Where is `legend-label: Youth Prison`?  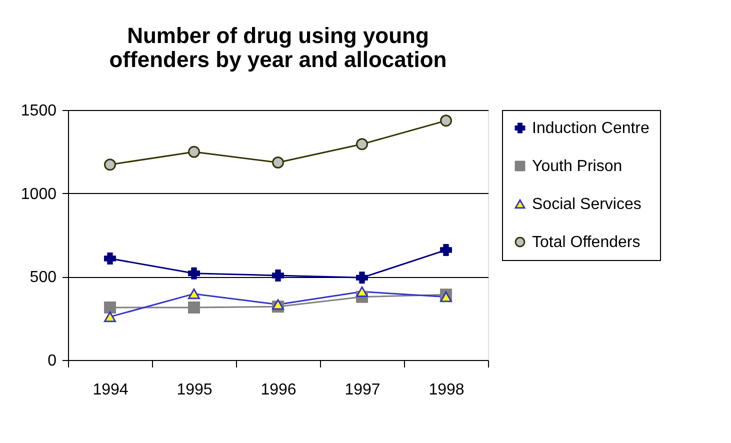 legend-label: Youth Prison is located at coordinates (577, 166).